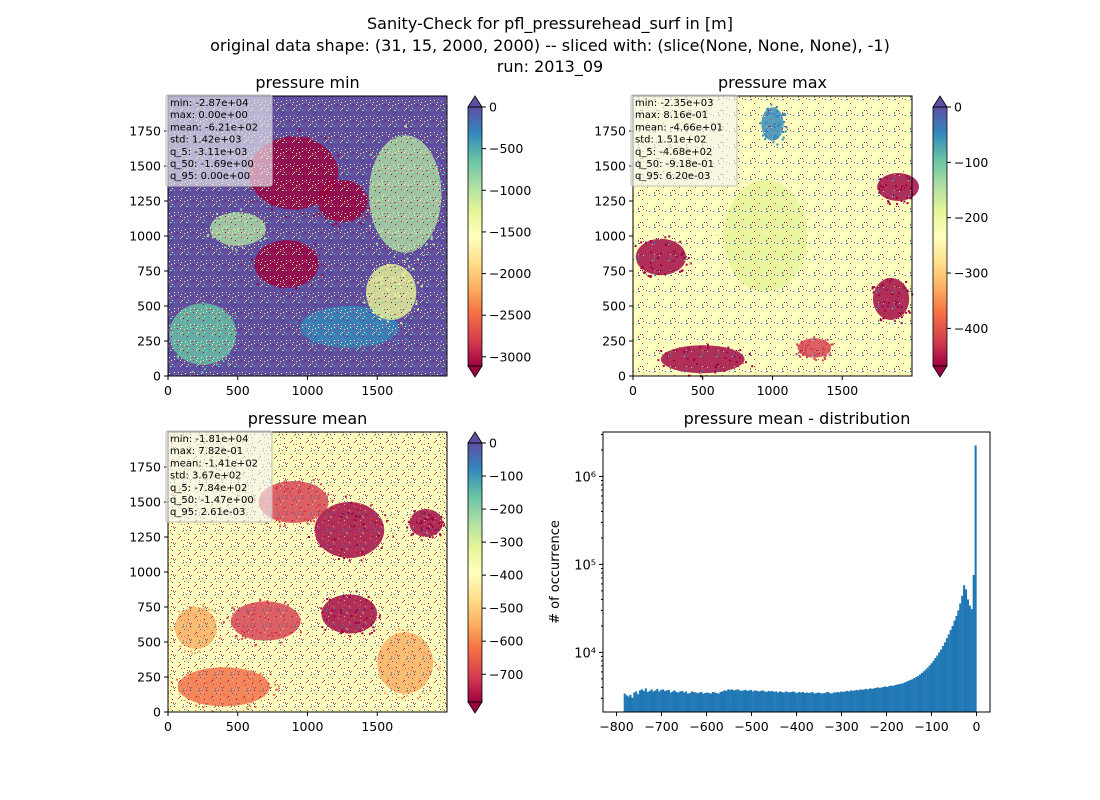  I want to click on x-tick-label: −800, so click(616, 726).